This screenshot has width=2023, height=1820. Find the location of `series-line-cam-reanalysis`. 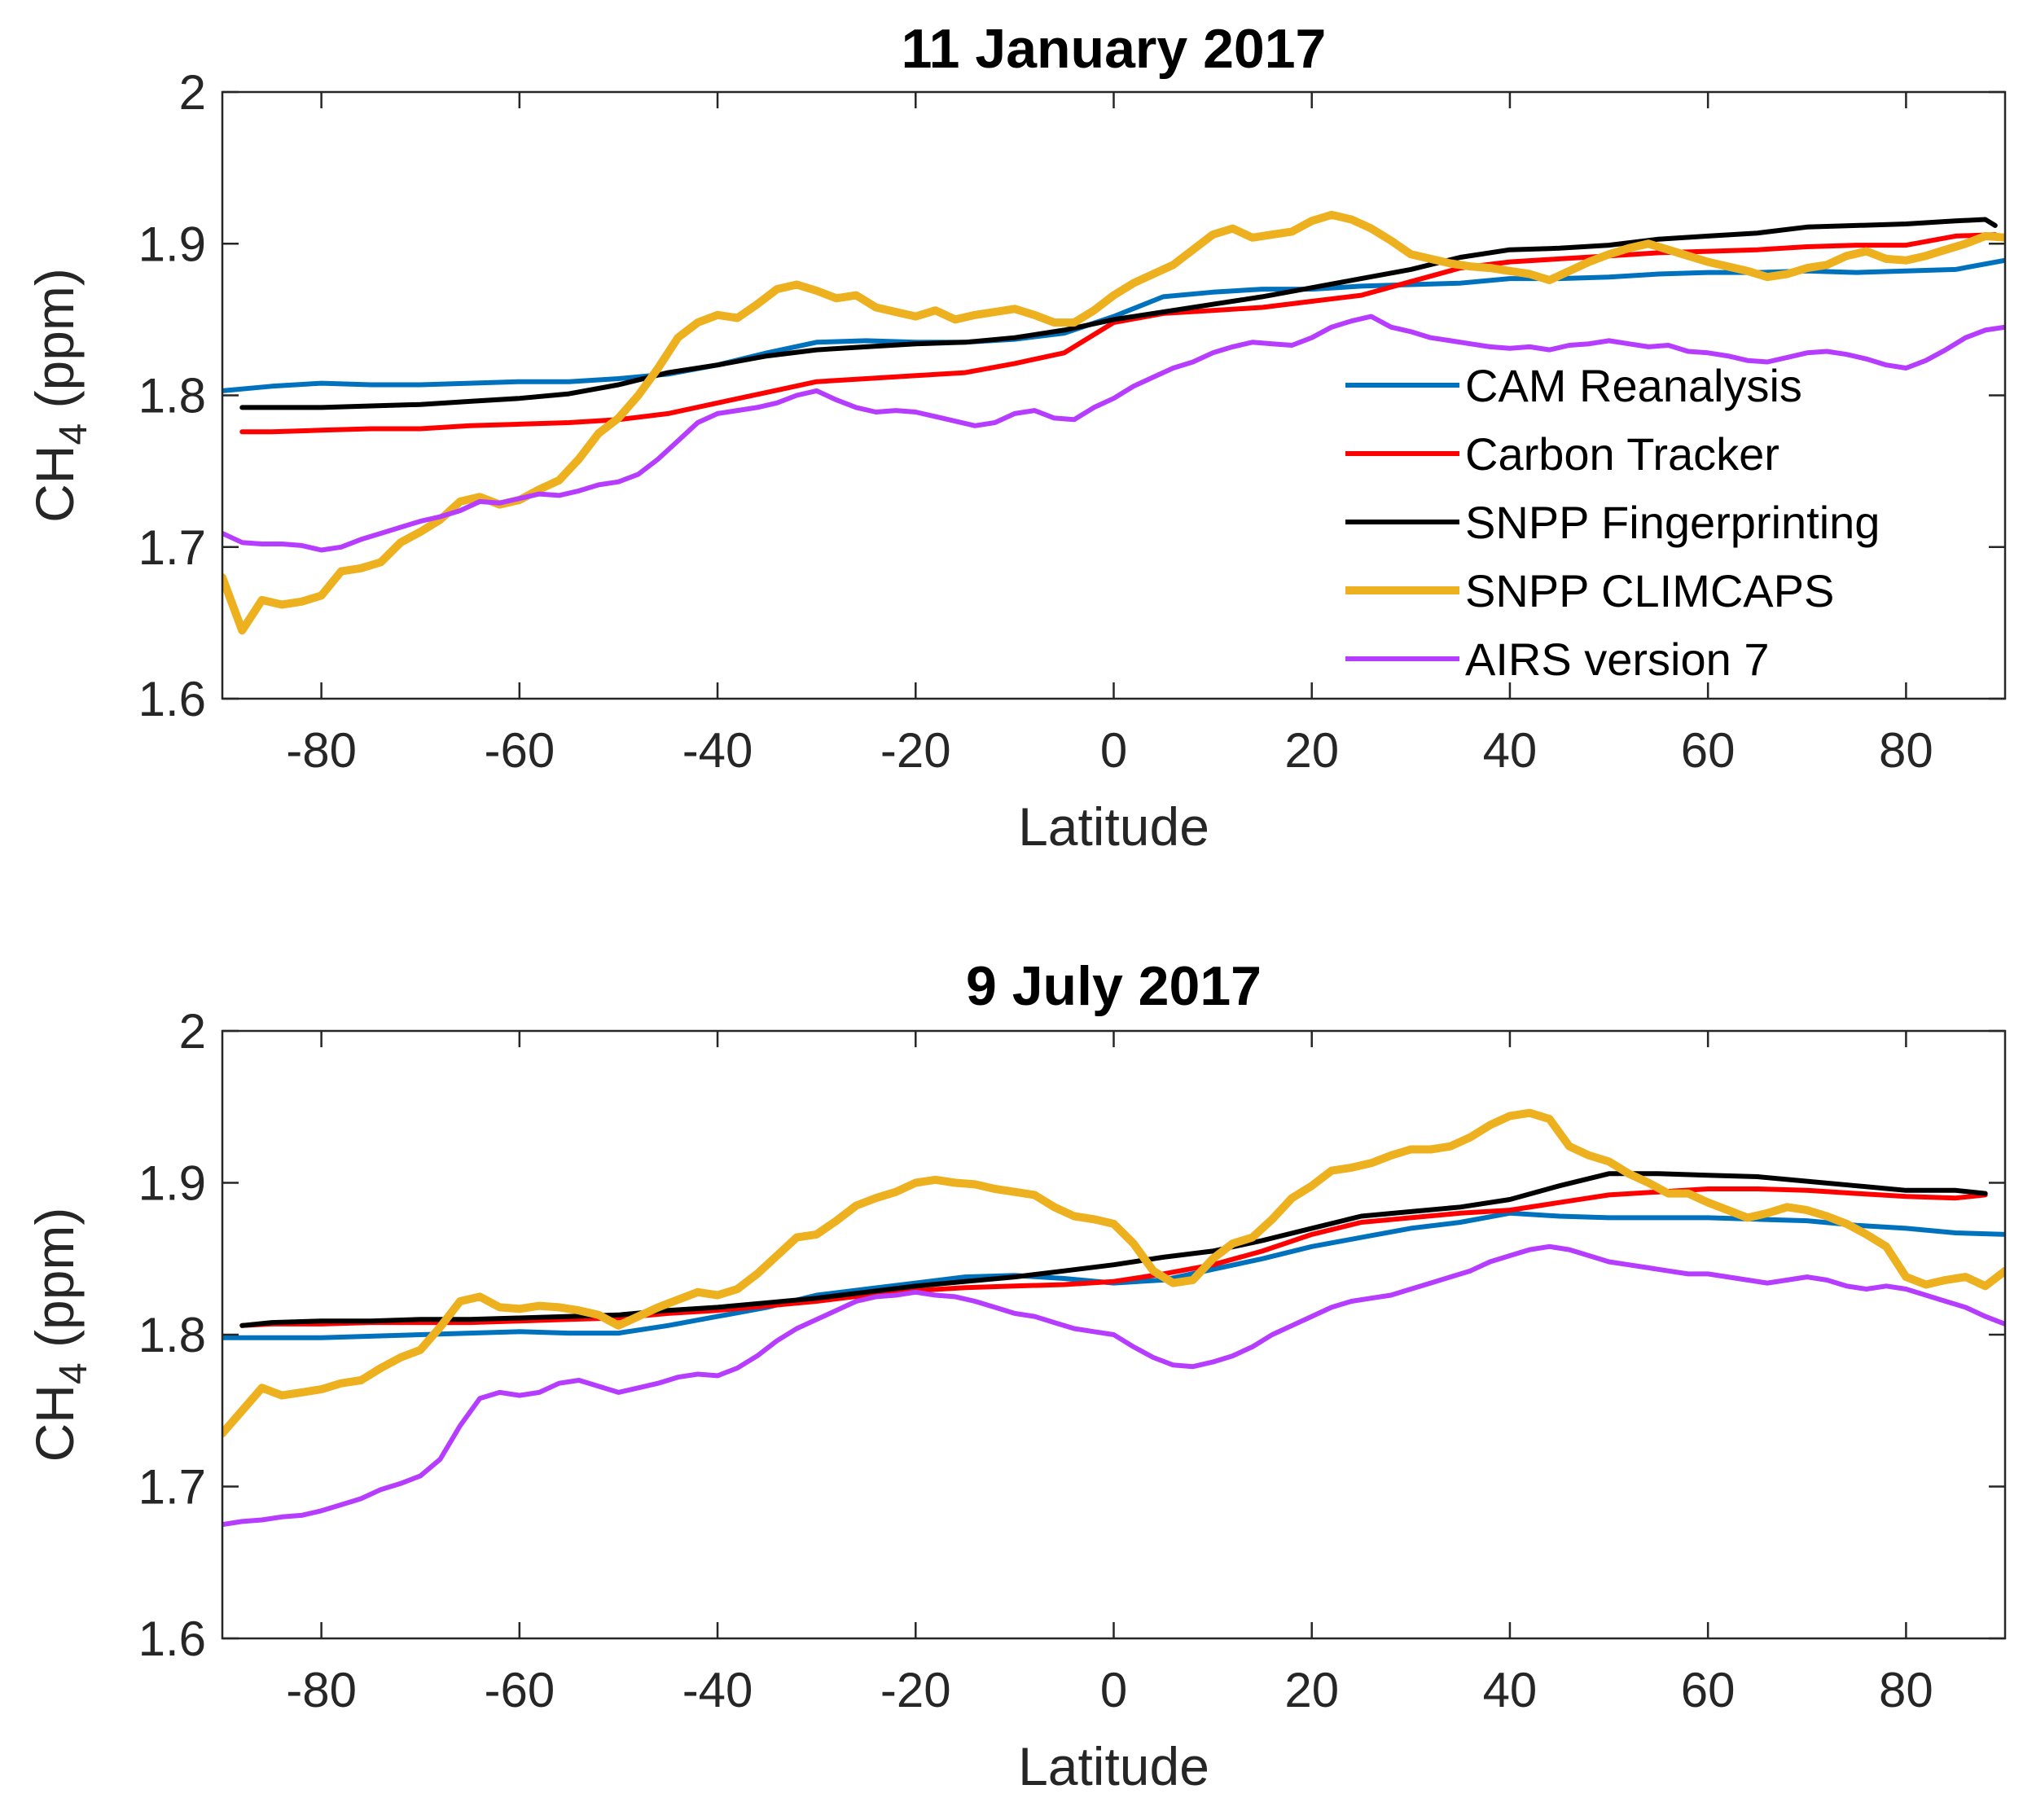

series-line-cam-reanalysis is located at coordinates (1113, 325).